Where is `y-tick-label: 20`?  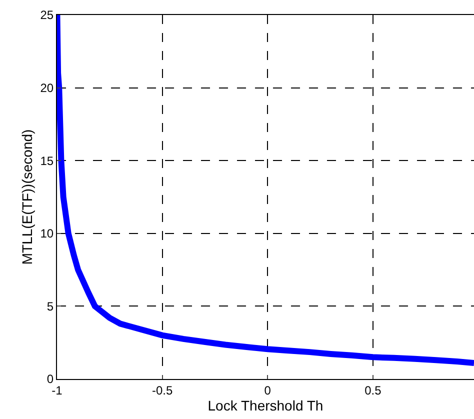 y-tick-label: 20 is located at coordinates (47, 88).